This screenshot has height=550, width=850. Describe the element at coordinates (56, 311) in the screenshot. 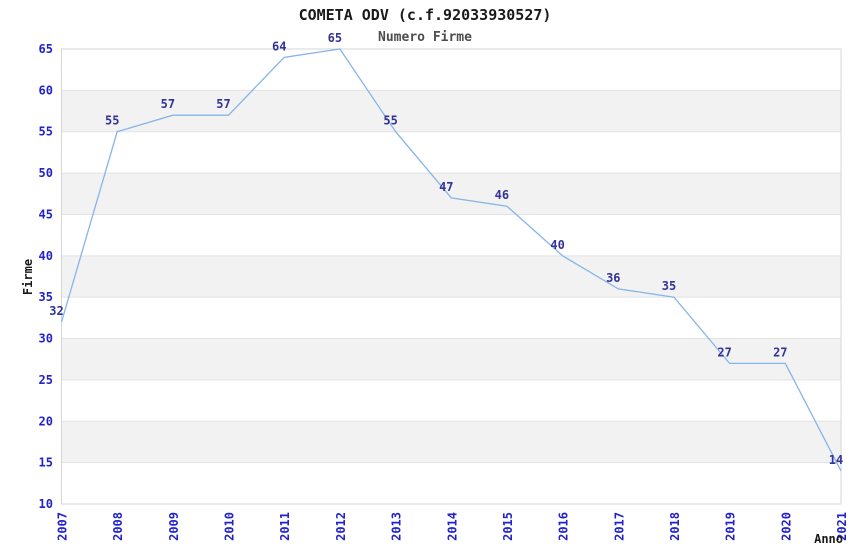

I see `point-value-label: 32` at that location.